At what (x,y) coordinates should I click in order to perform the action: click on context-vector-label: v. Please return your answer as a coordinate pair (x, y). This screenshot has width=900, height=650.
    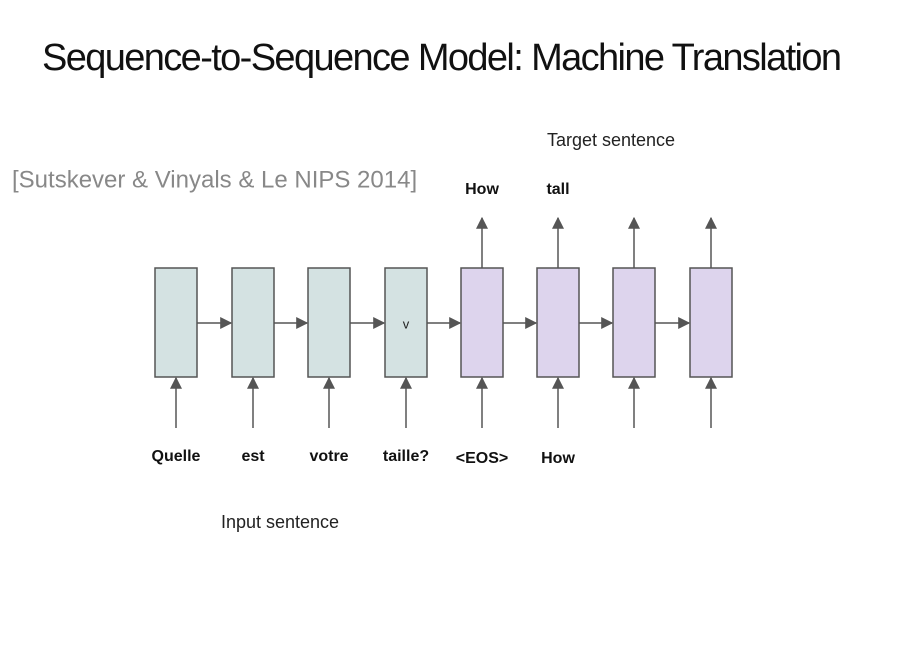
    Looking at the image, I should click on (406, 323).